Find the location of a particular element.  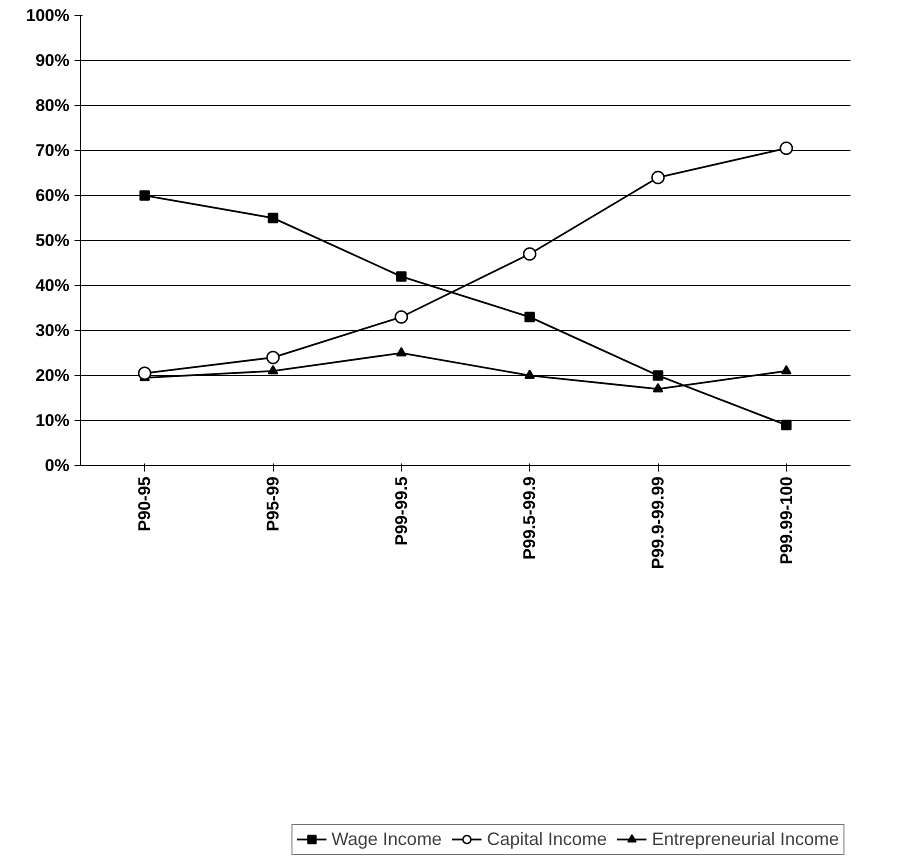

x-tick-label: P99-99.5 is located at coordinates (401, 511).